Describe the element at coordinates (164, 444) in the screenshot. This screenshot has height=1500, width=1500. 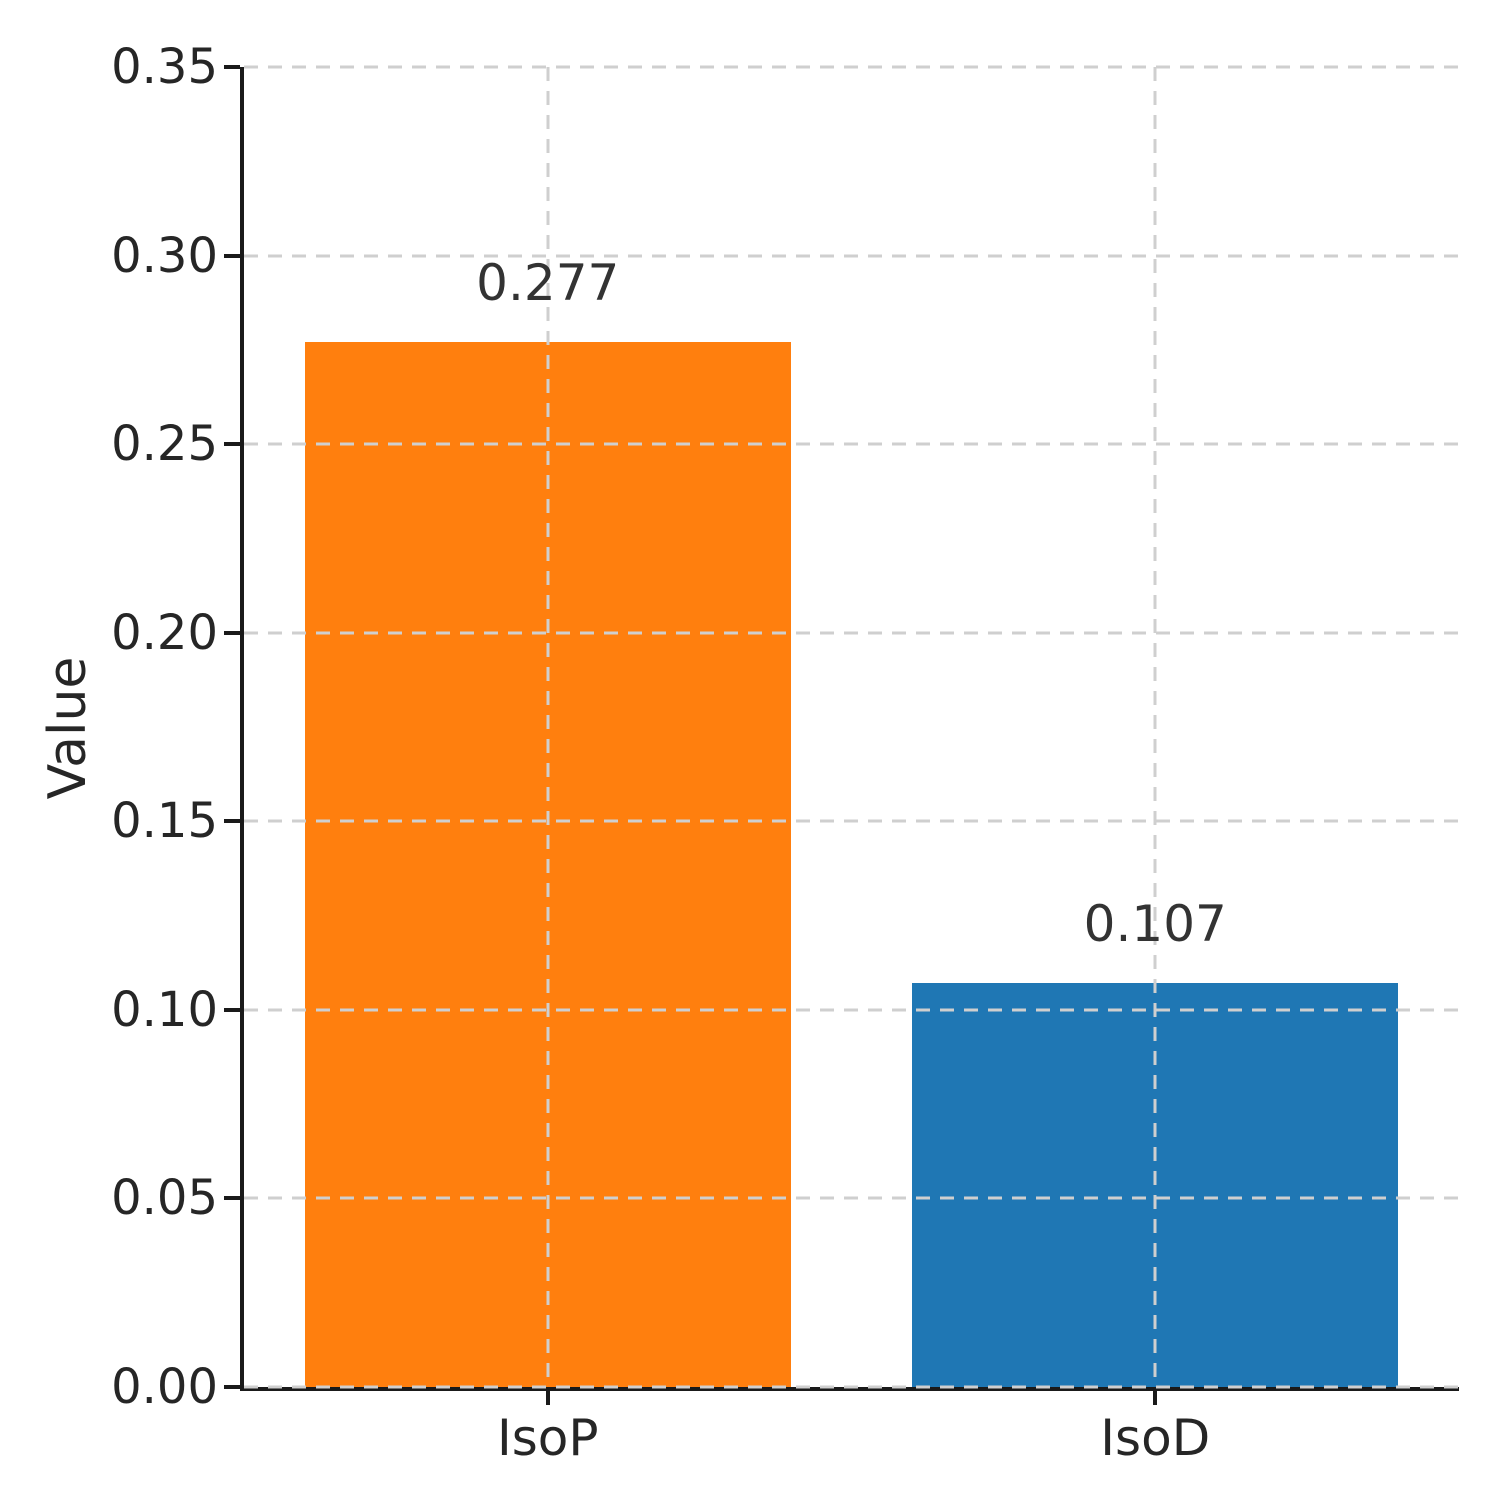
I see `y-tick-label-0.25: 0.25` at that location.